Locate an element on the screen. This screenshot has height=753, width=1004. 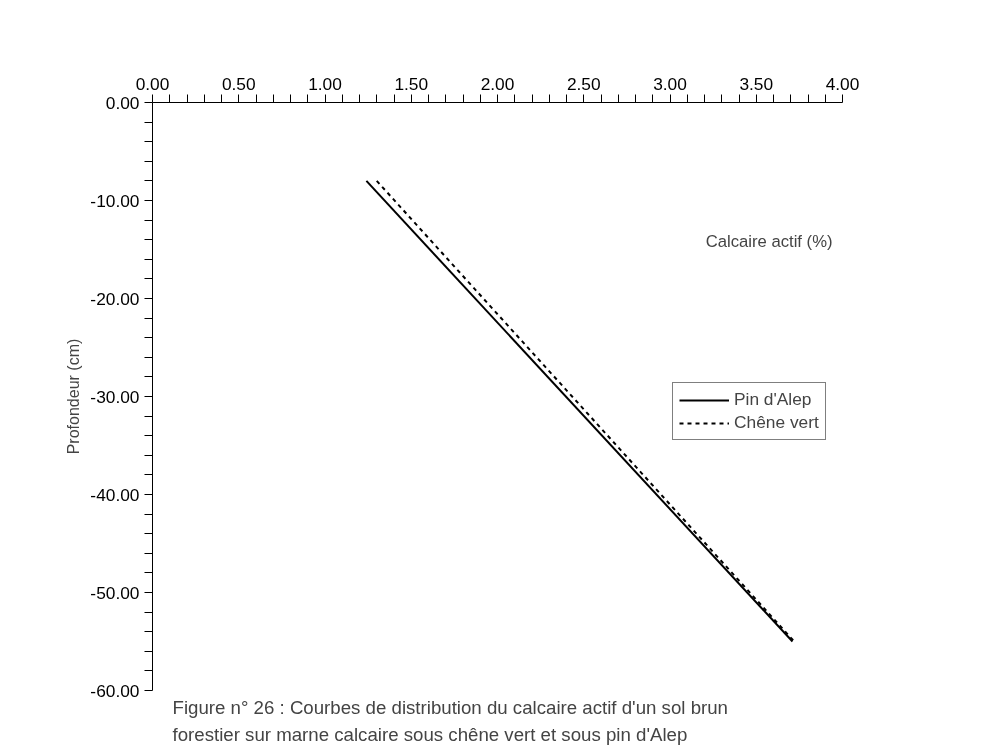
legend-label: Chêne vert is located at coordinates (776, 422).